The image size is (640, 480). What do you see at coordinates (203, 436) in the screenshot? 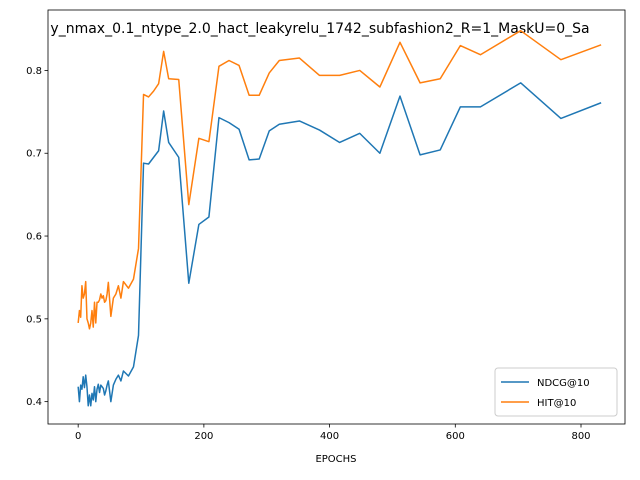
I see `x-tick-label: 200` at bounding box center [203, 436].